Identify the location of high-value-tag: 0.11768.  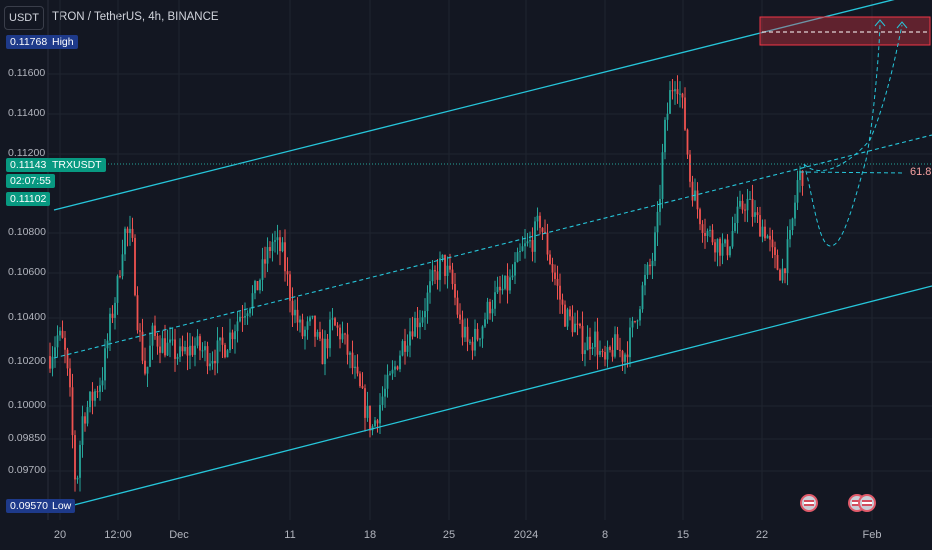
(29, 42).